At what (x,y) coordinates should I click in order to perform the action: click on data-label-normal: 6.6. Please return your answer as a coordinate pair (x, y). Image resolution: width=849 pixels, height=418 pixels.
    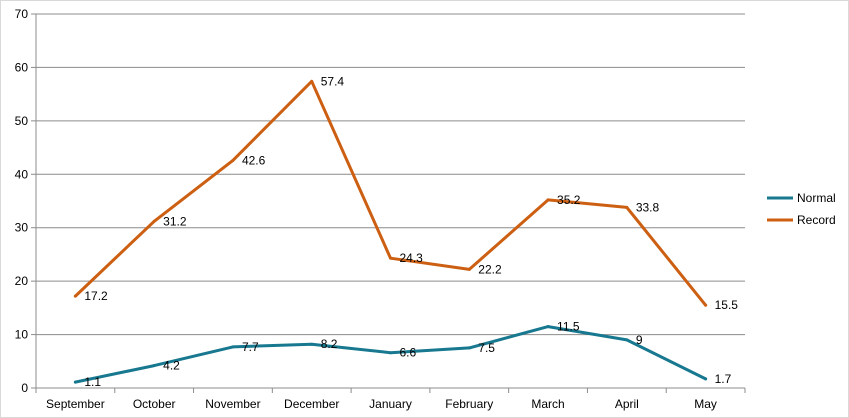
    Looking at the image, I should click on (408, 353).